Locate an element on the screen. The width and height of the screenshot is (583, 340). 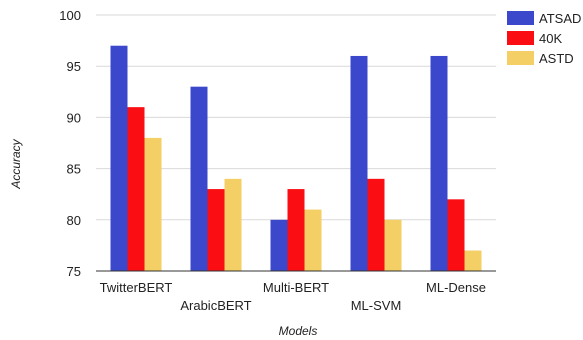
y-tick-label: 100 is located at coordinates (70, 15).